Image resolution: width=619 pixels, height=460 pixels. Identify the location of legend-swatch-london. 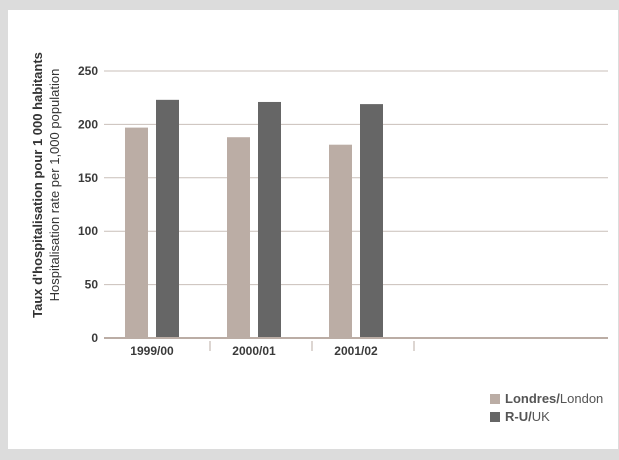
(495, 399).